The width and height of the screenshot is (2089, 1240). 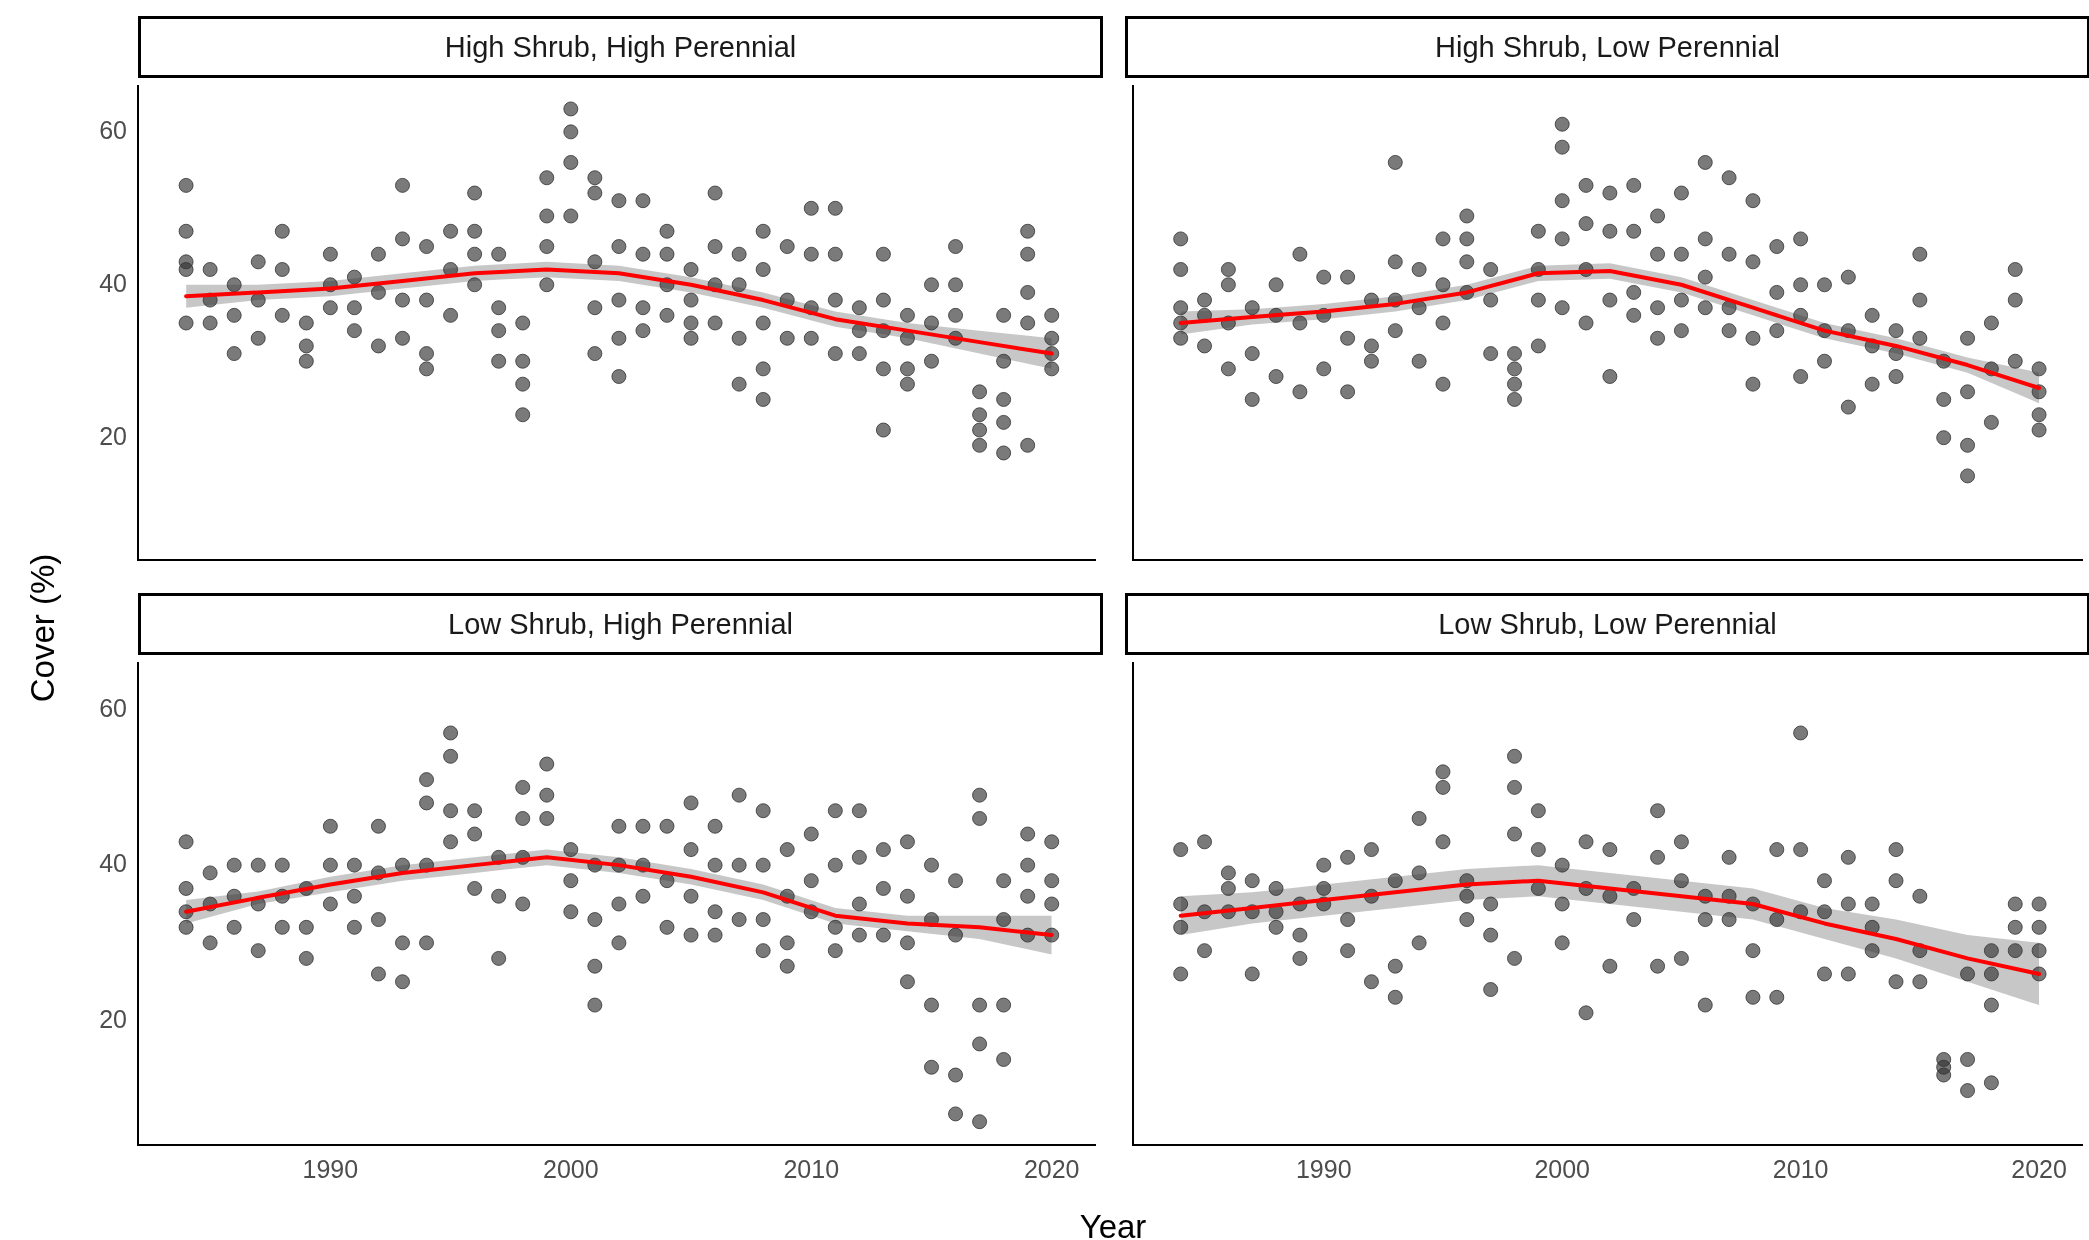 What do you see at coordinates (1607, 47) in the screenshot?
I see `chart-title: High Shrub, Low Perennial` at bounding box center [1607, 47].